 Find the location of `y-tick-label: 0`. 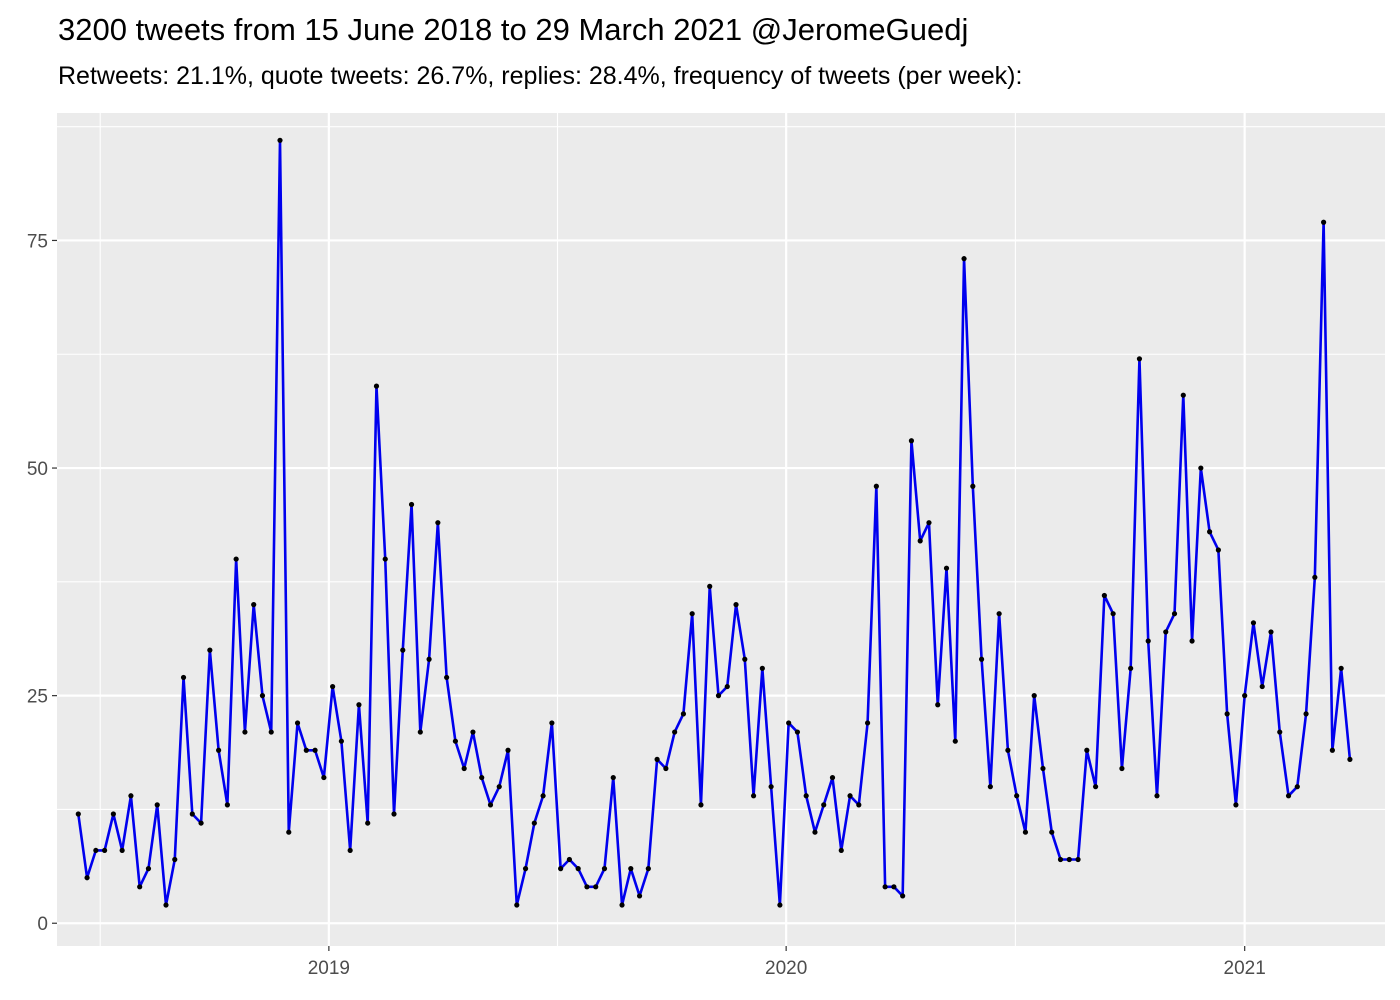

y-tick-label: 0 is located at coordinates (42, 924).